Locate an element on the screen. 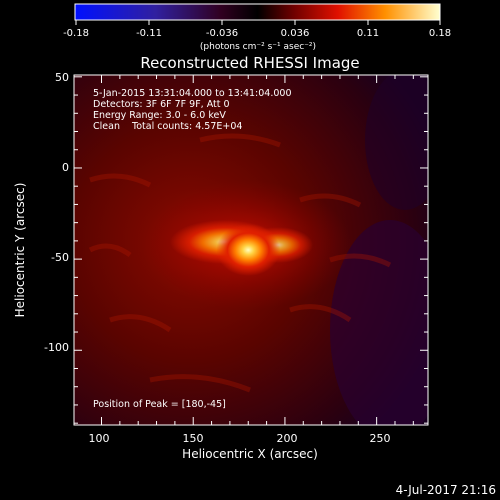  colorbar is located at coordinates (257, 12).